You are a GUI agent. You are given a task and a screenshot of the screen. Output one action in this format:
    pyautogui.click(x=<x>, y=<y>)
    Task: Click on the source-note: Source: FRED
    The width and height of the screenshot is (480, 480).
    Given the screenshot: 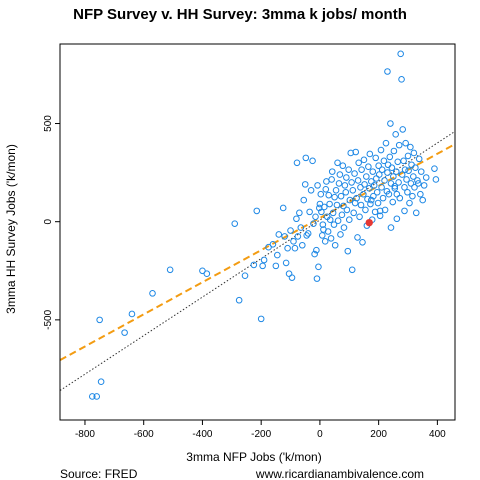 What is the action you would take?
    pyautogui.click(x=99, y=473)
    